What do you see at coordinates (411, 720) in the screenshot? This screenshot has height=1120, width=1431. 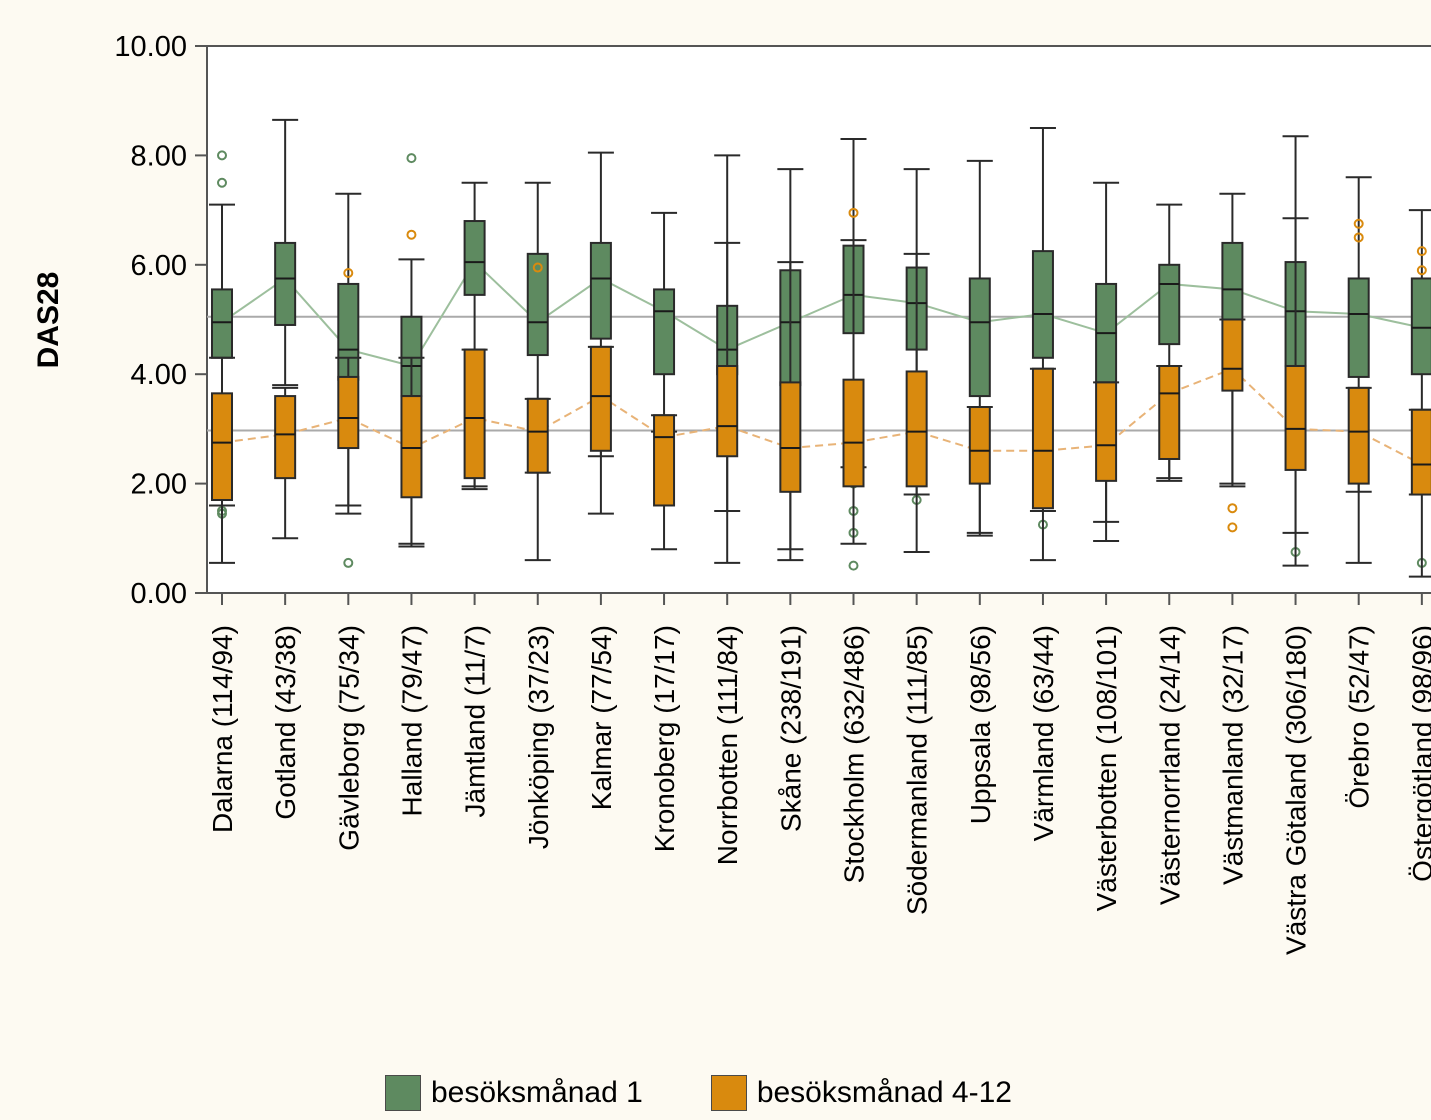 I see `x-tick-label: Halland (79/47)` at bounding box center [411, 720].